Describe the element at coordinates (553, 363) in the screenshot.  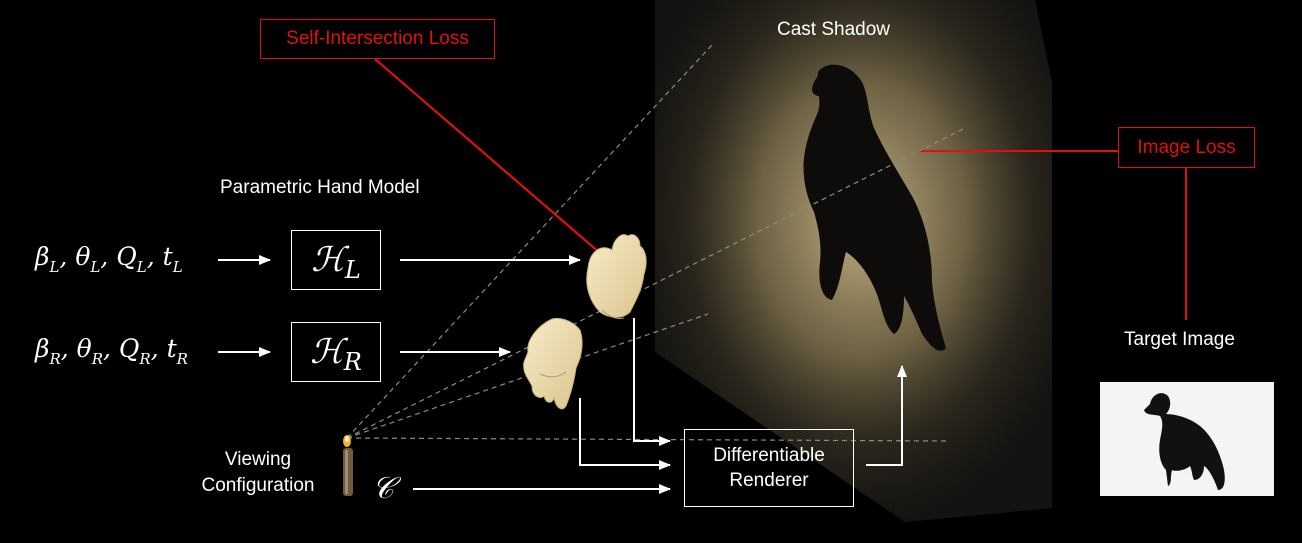
I see `right-hand-mesh` at that location.